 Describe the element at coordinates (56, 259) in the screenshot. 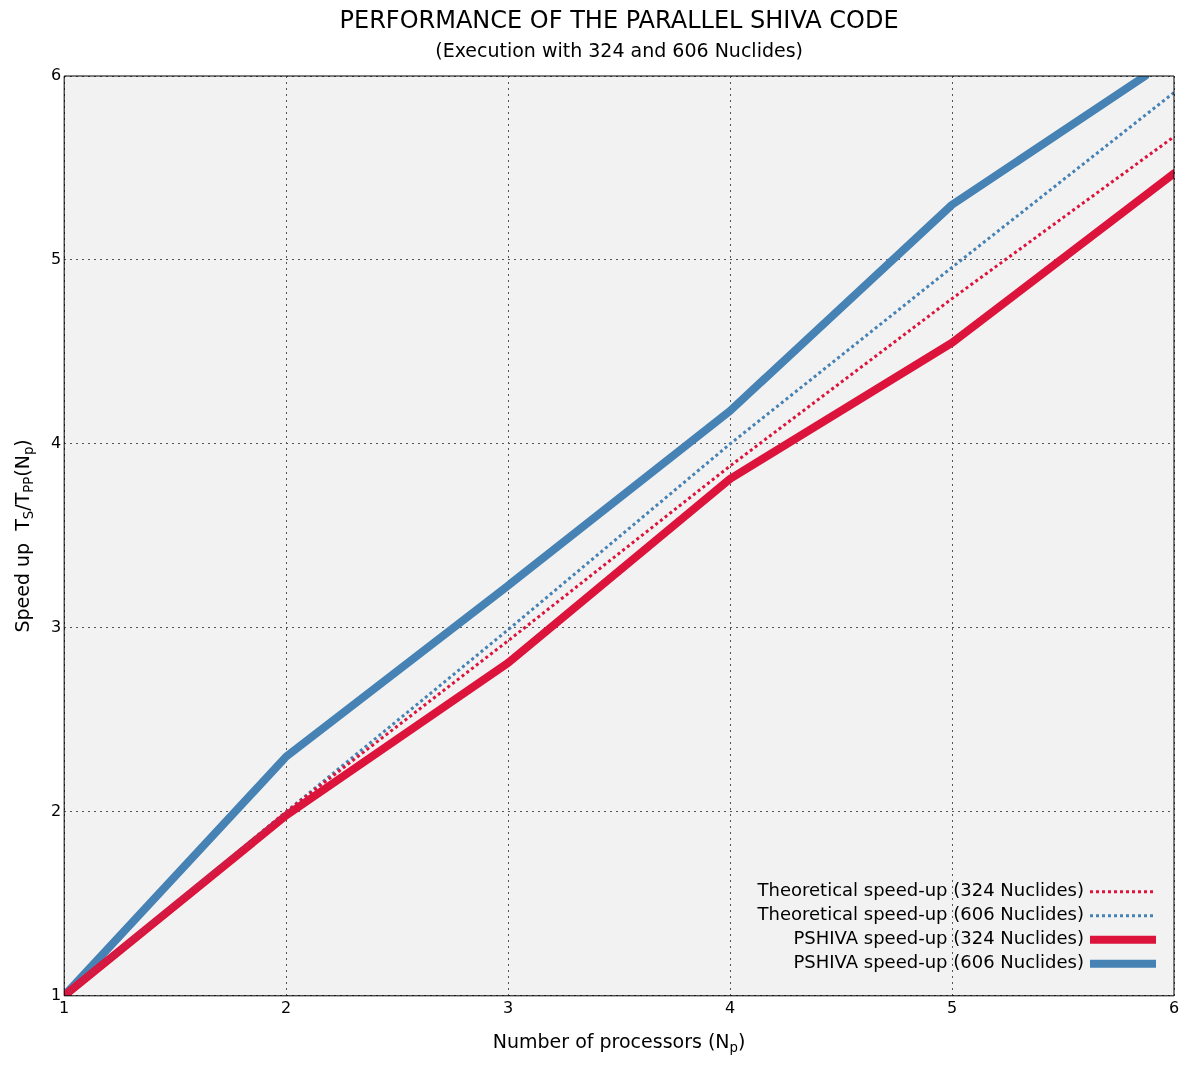

I see `y-tick-label: 5` at that location.